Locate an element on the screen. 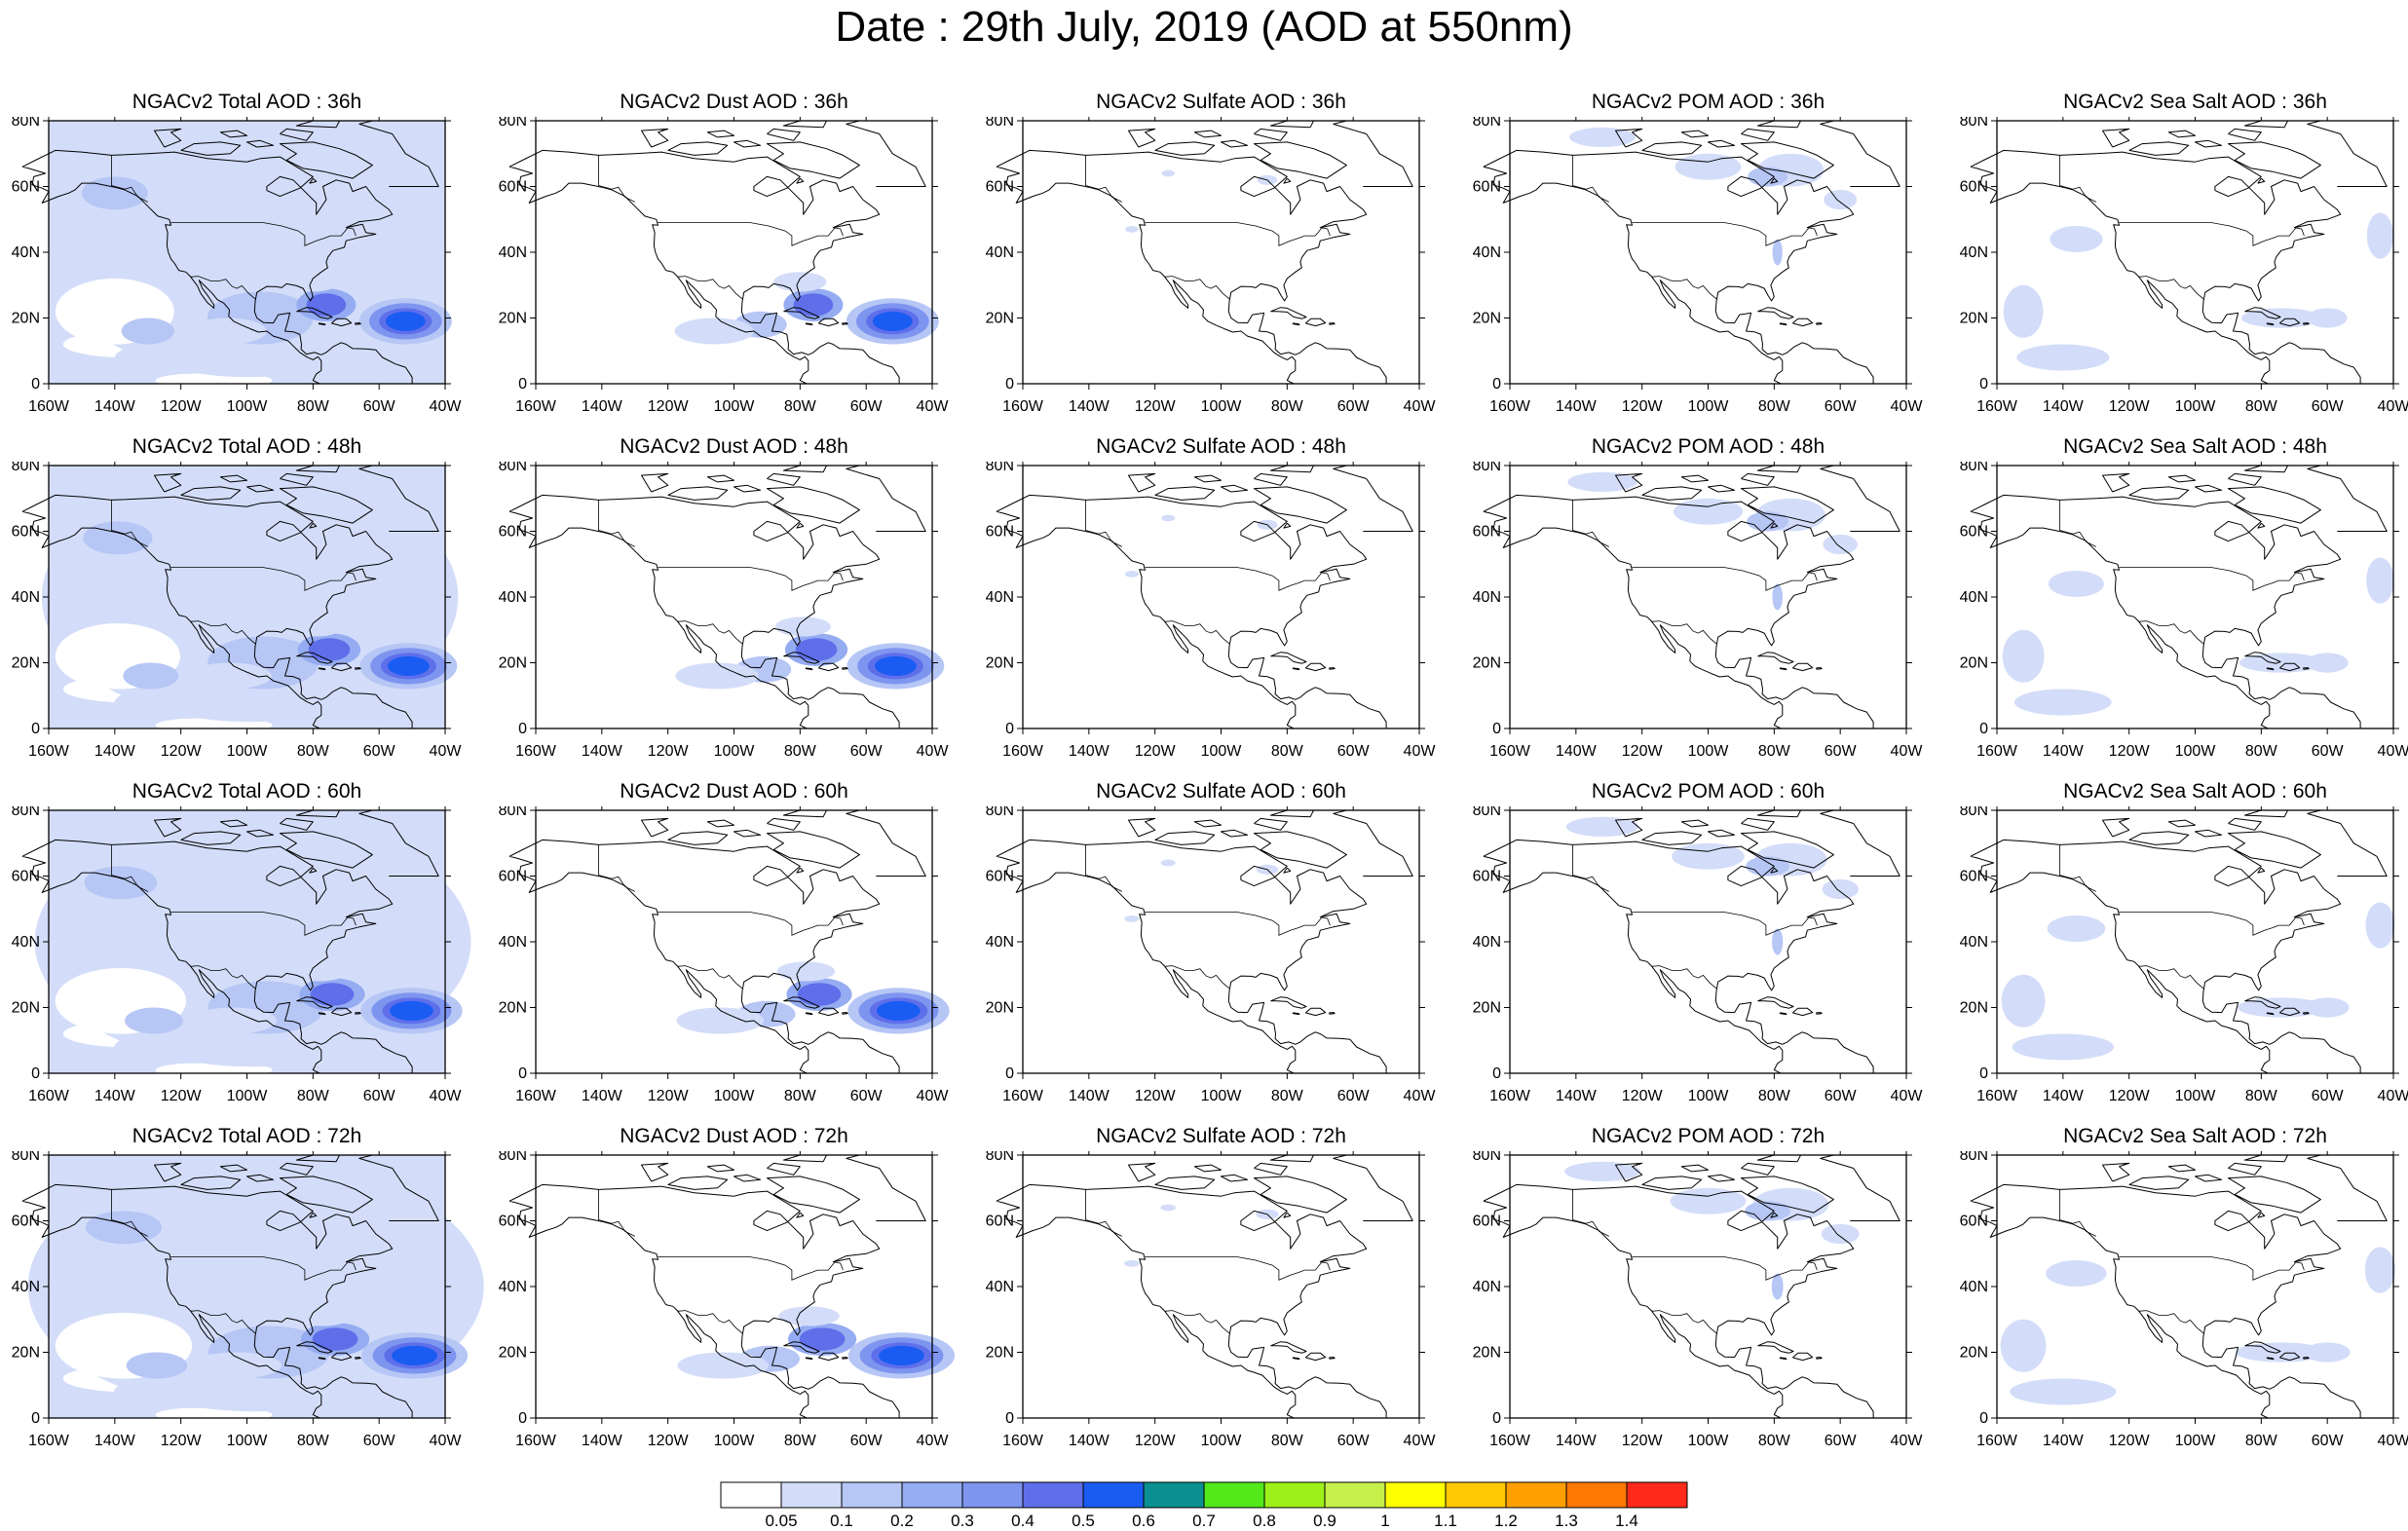  panel-title: NGACv2 POM AOD : 36h is located at coordinates (1708, 102).